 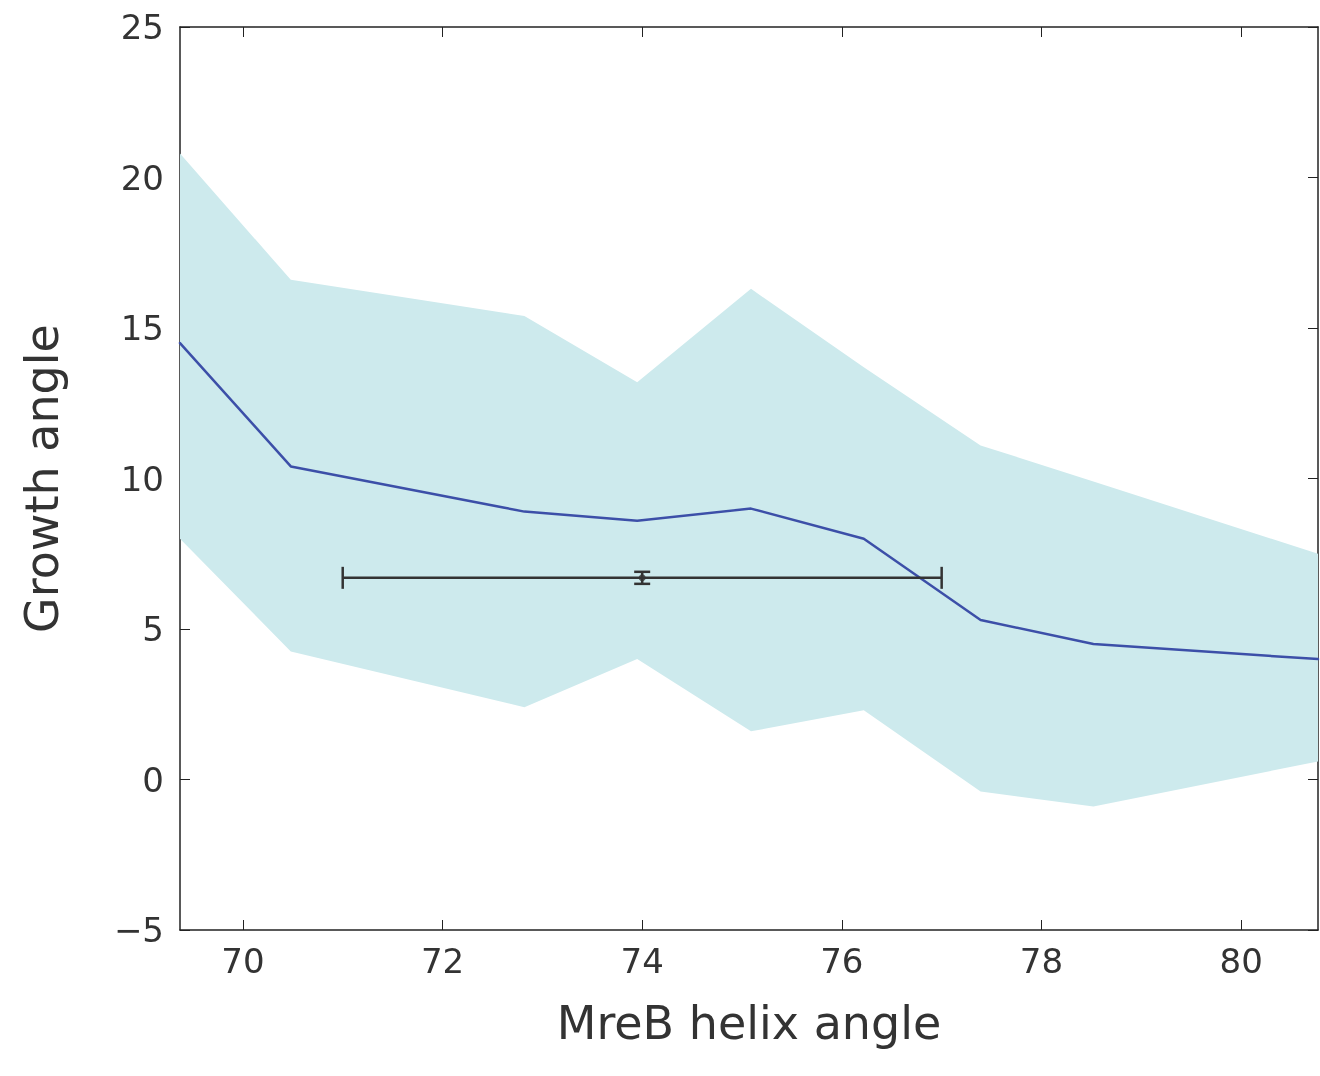 What do you see at coordinates (1041, 961) in the screenshot?
I see `x-tick-label: 78` at bounding box center [1041, 961].